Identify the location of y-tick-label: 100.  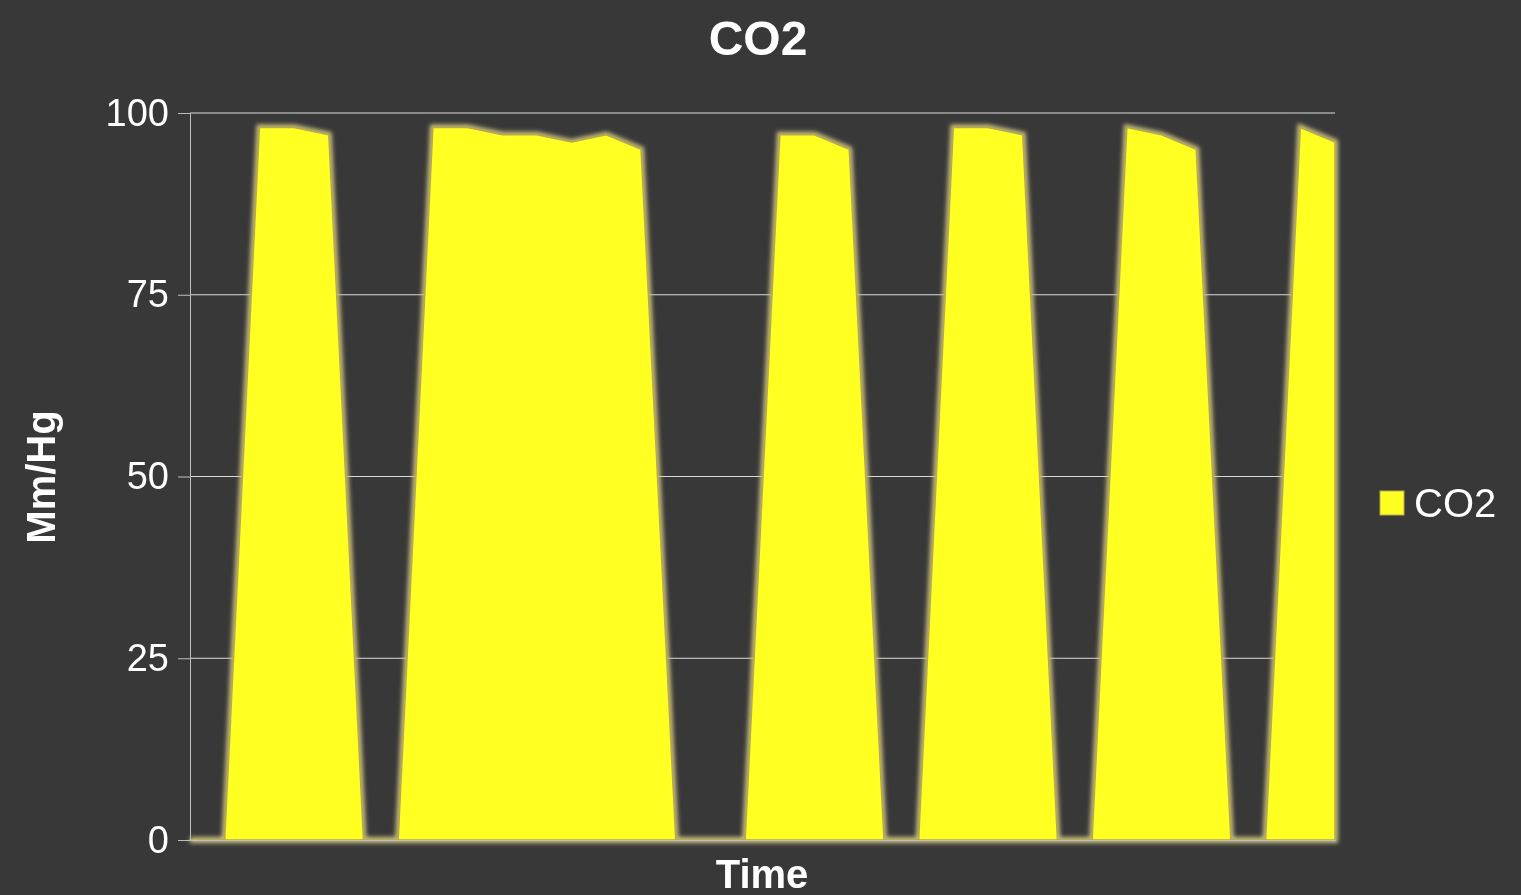
(137, 112).